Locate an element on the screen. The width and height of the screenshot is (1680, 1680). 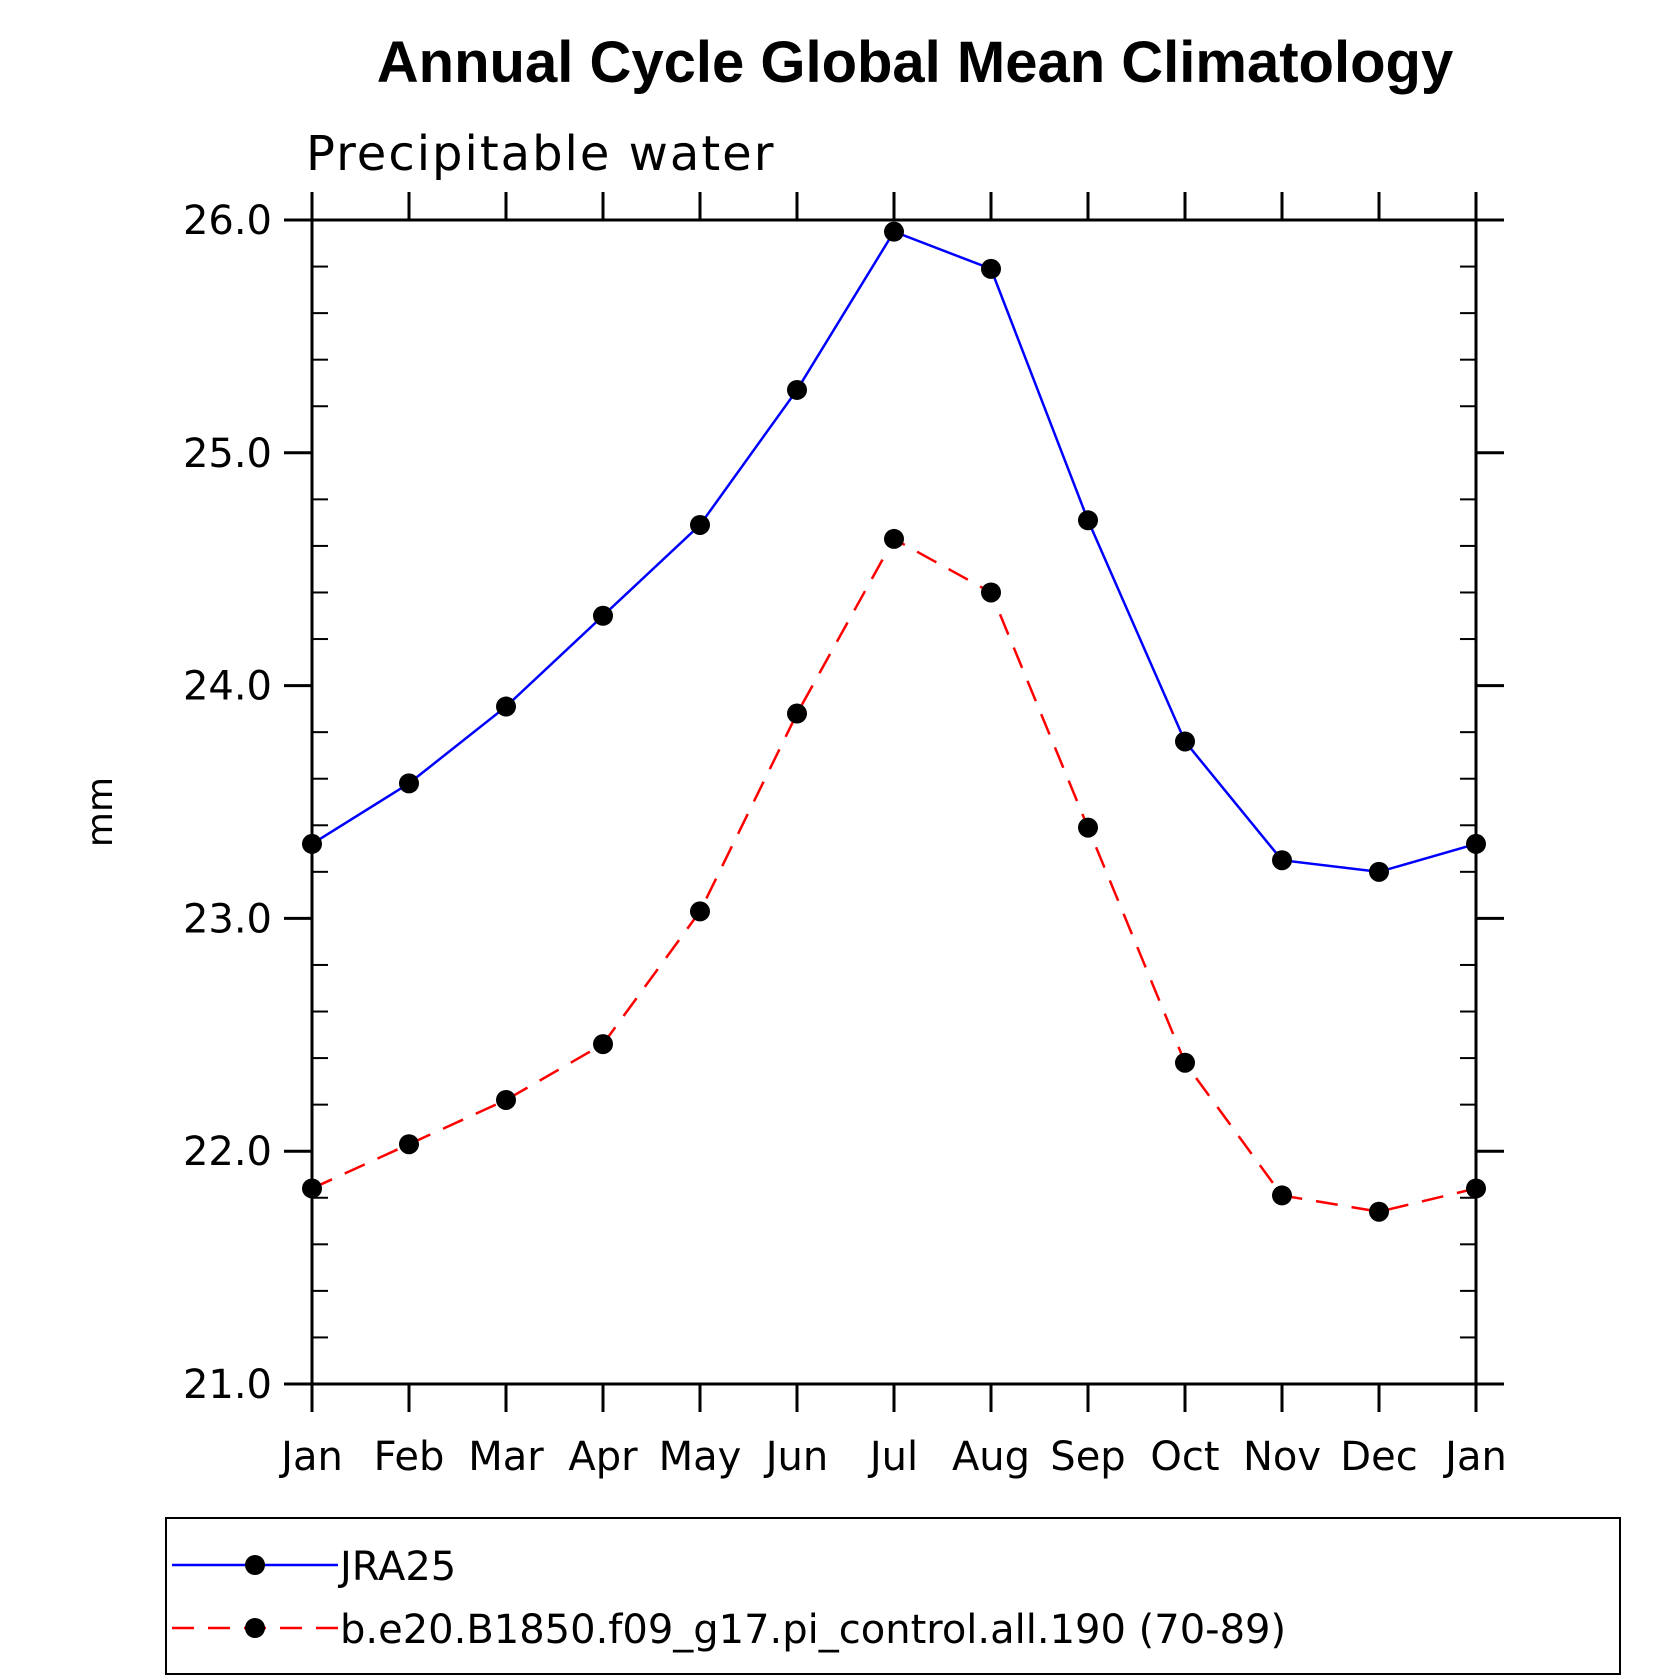
y-axis-label: mm is located at coordinates (100, 812).